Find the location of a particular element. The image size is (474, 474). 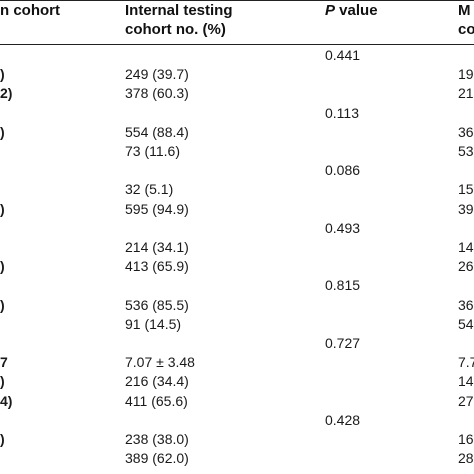

table-cell-r1-c1: 249 (39.7) is located at coordinates (157, 74).